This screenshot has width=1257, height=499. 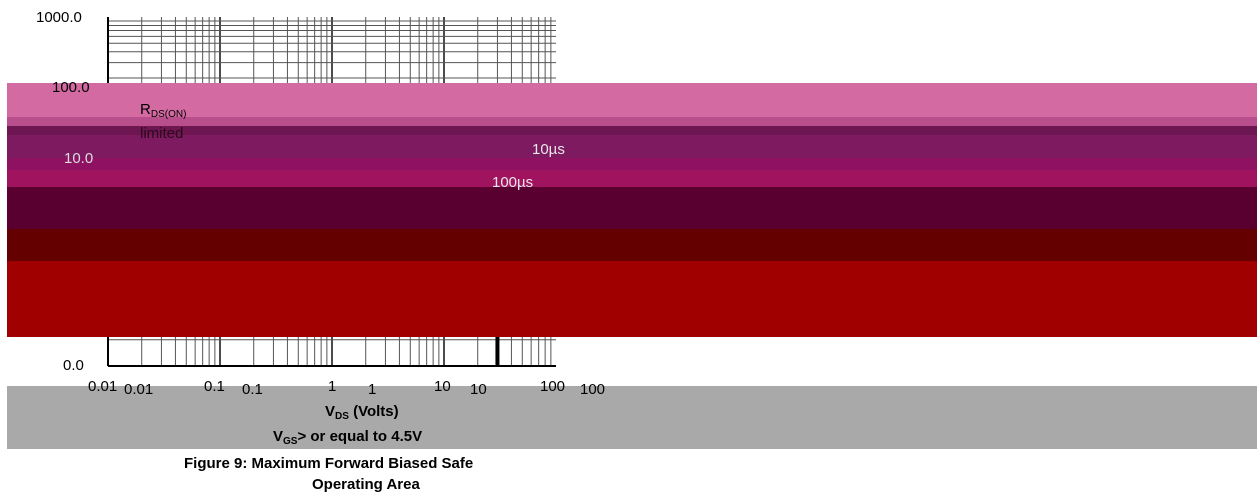 I want to click on y-tick-label-100: 100.0, so click(x=71, y=87).